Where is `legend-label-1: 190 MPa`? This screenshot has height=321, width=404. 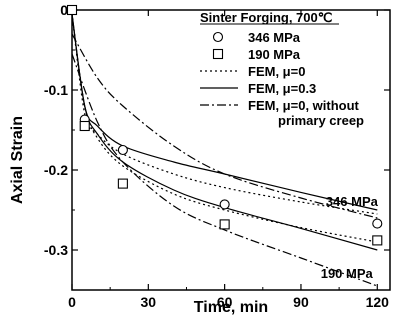
legend-label-1: 190 MPa is located at coordinates (274, 54).